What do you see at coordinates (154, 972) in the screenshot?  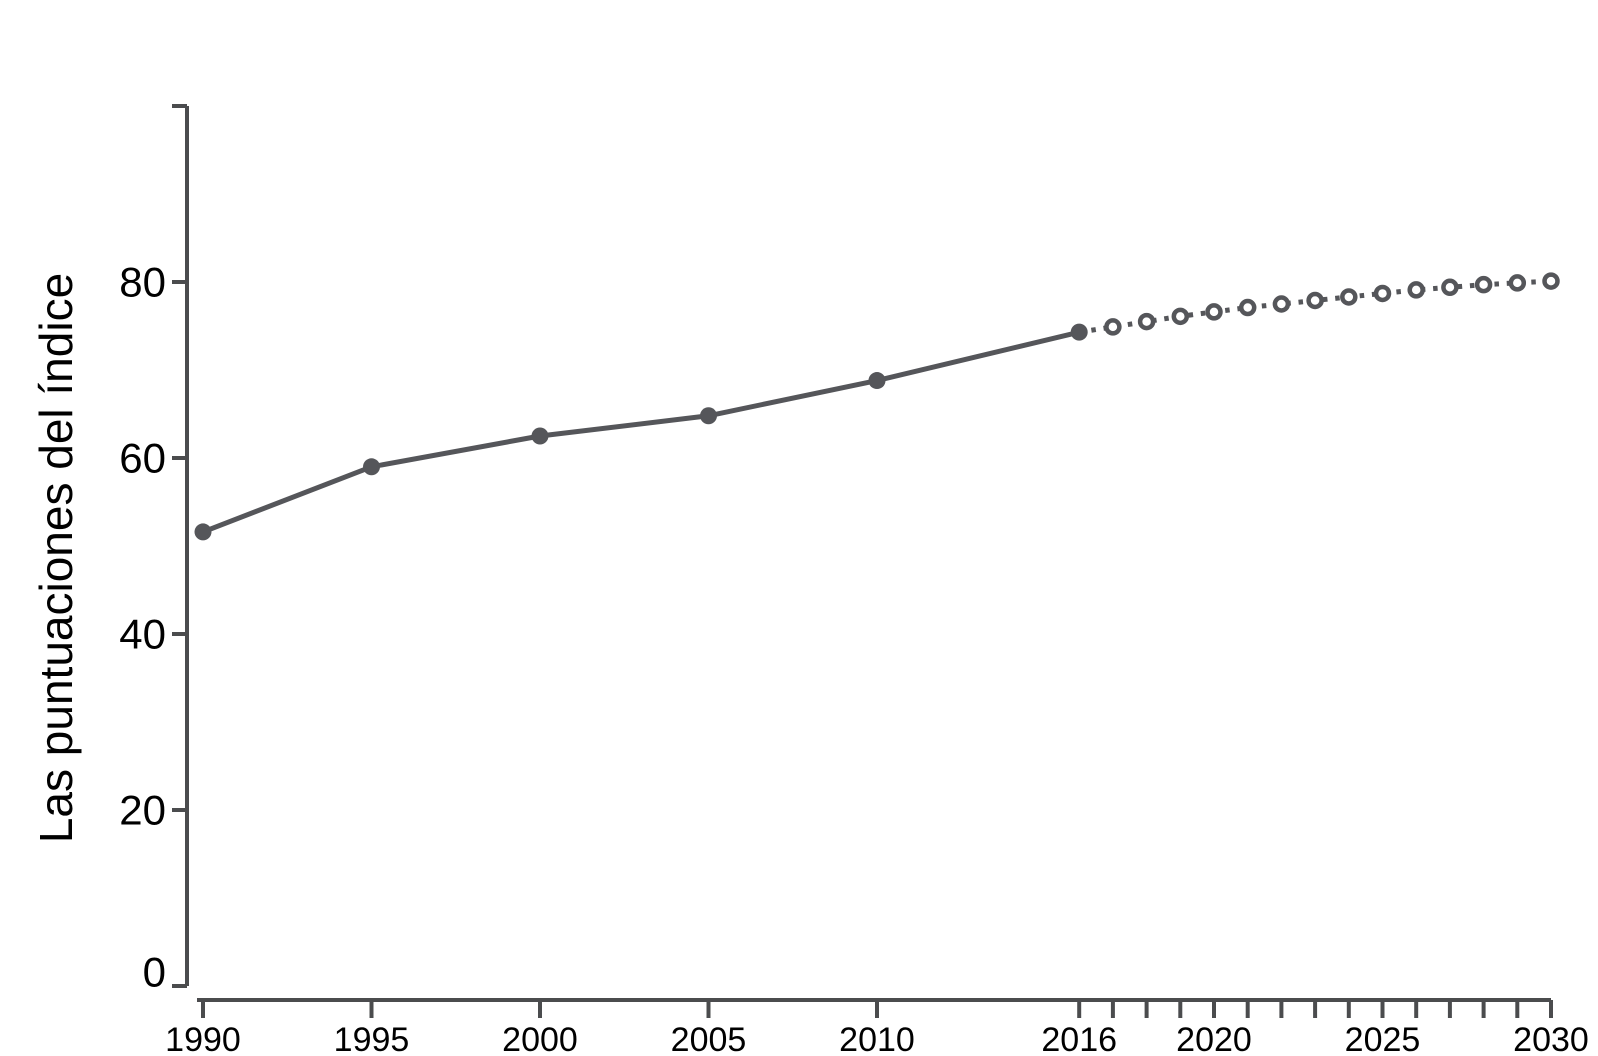 I see `y-axis-tick-label: 0` at bounding box center [154, 972].